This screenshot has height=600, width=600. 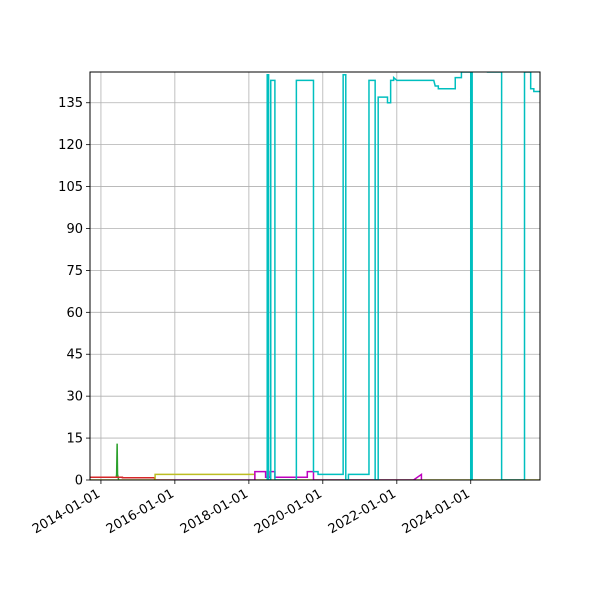 I want to click on y-tick-label: 75, so click(x=74, y=271).